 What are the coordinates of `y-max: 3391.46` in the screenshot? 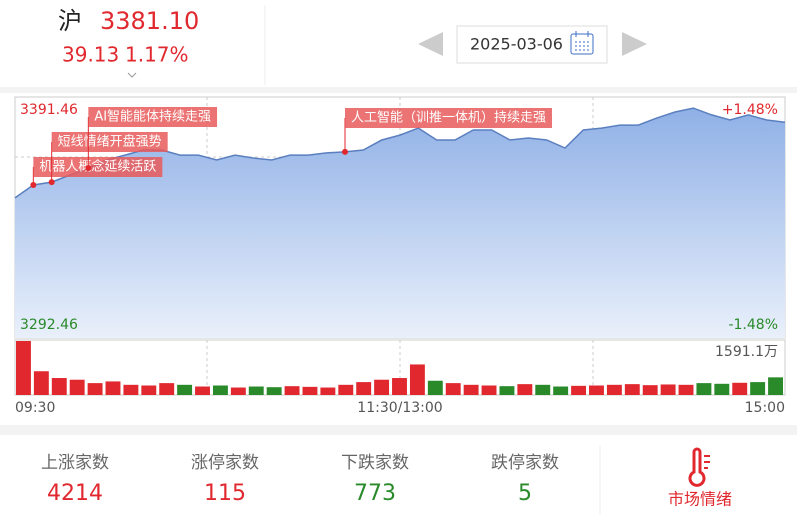 It's located at (49, 110).